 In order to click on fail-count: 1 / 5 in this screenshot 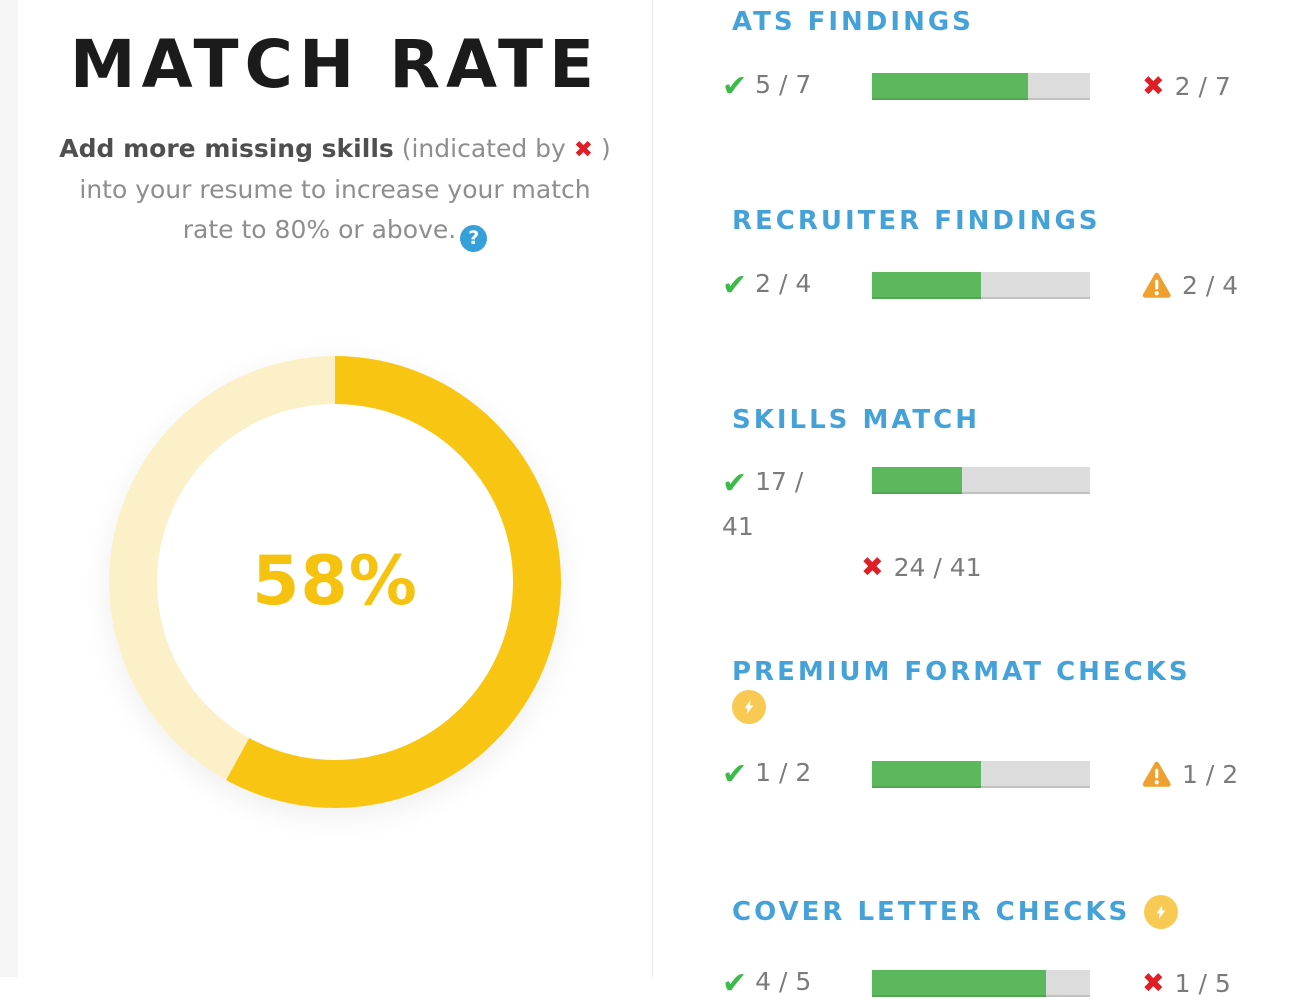, I will do `click(1202, 983)`.